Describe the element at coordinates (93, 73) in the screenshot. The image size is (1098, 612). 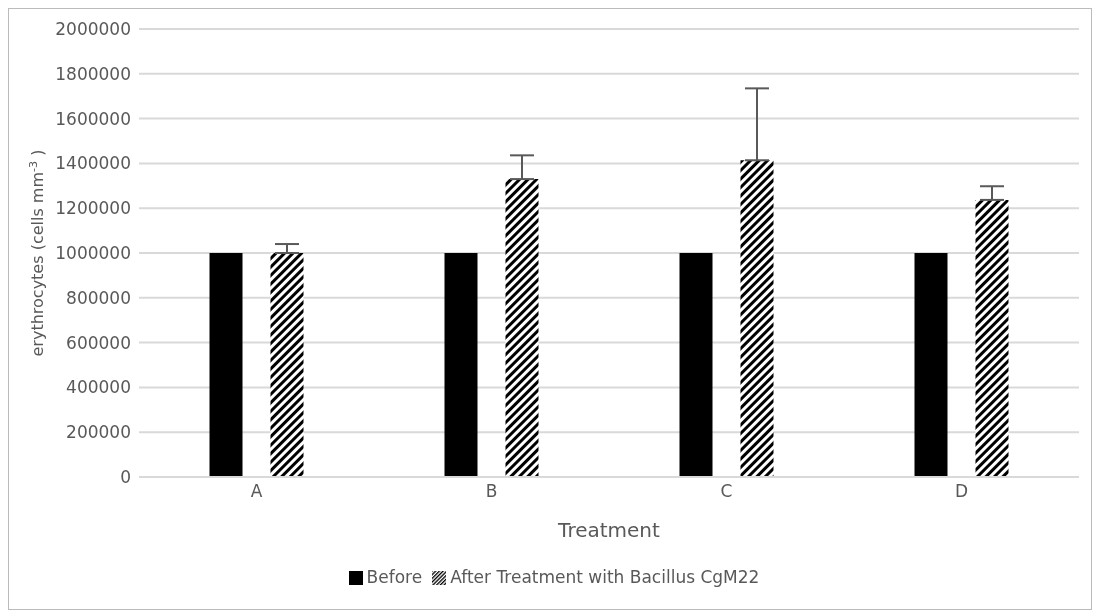
I see `y-tick-label: 1800000` at that location.